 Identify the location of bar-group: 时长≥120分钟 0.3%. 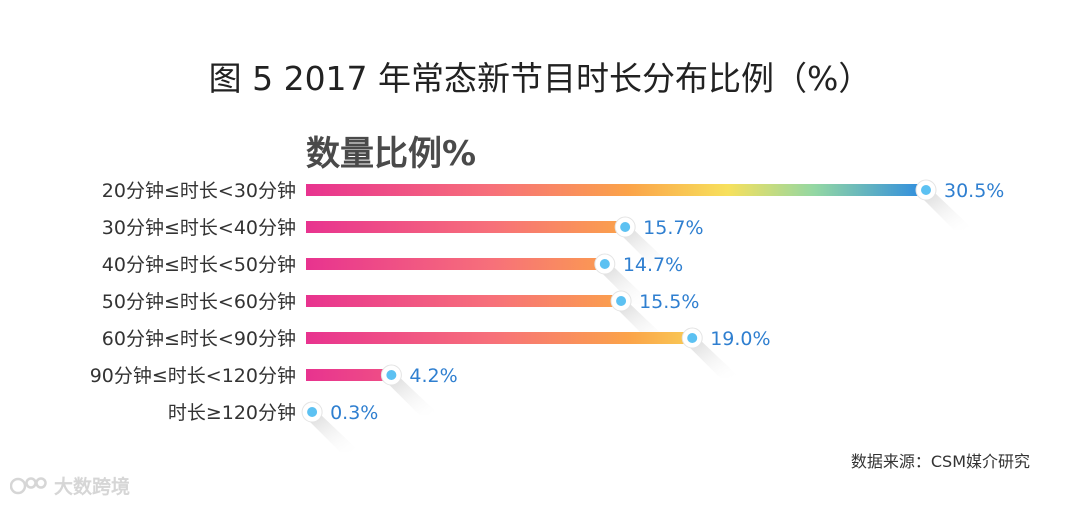
(273, 426).